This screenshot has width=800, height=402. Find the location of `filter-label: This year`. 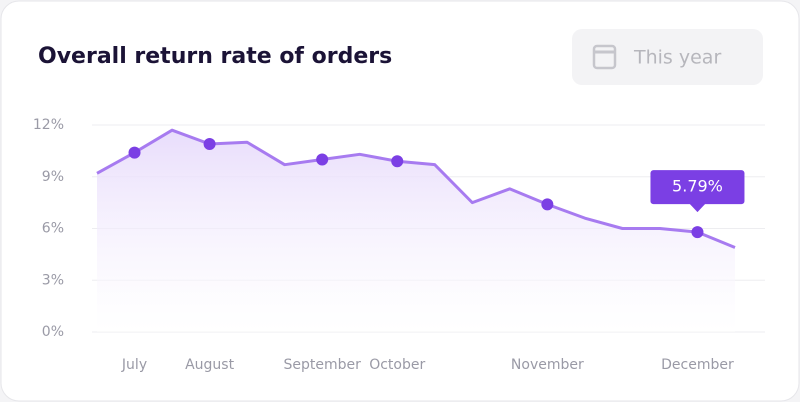

filter-label: This year is located at coordinates (677, 58).